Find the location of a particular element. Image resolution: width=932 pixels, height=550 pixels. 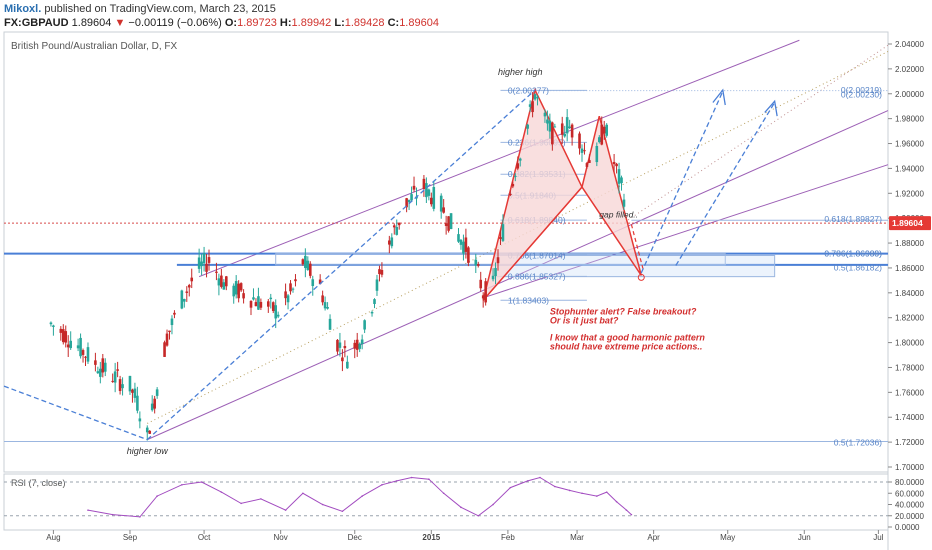

x-tick-label: Dec is located at coordinates (355, 537).